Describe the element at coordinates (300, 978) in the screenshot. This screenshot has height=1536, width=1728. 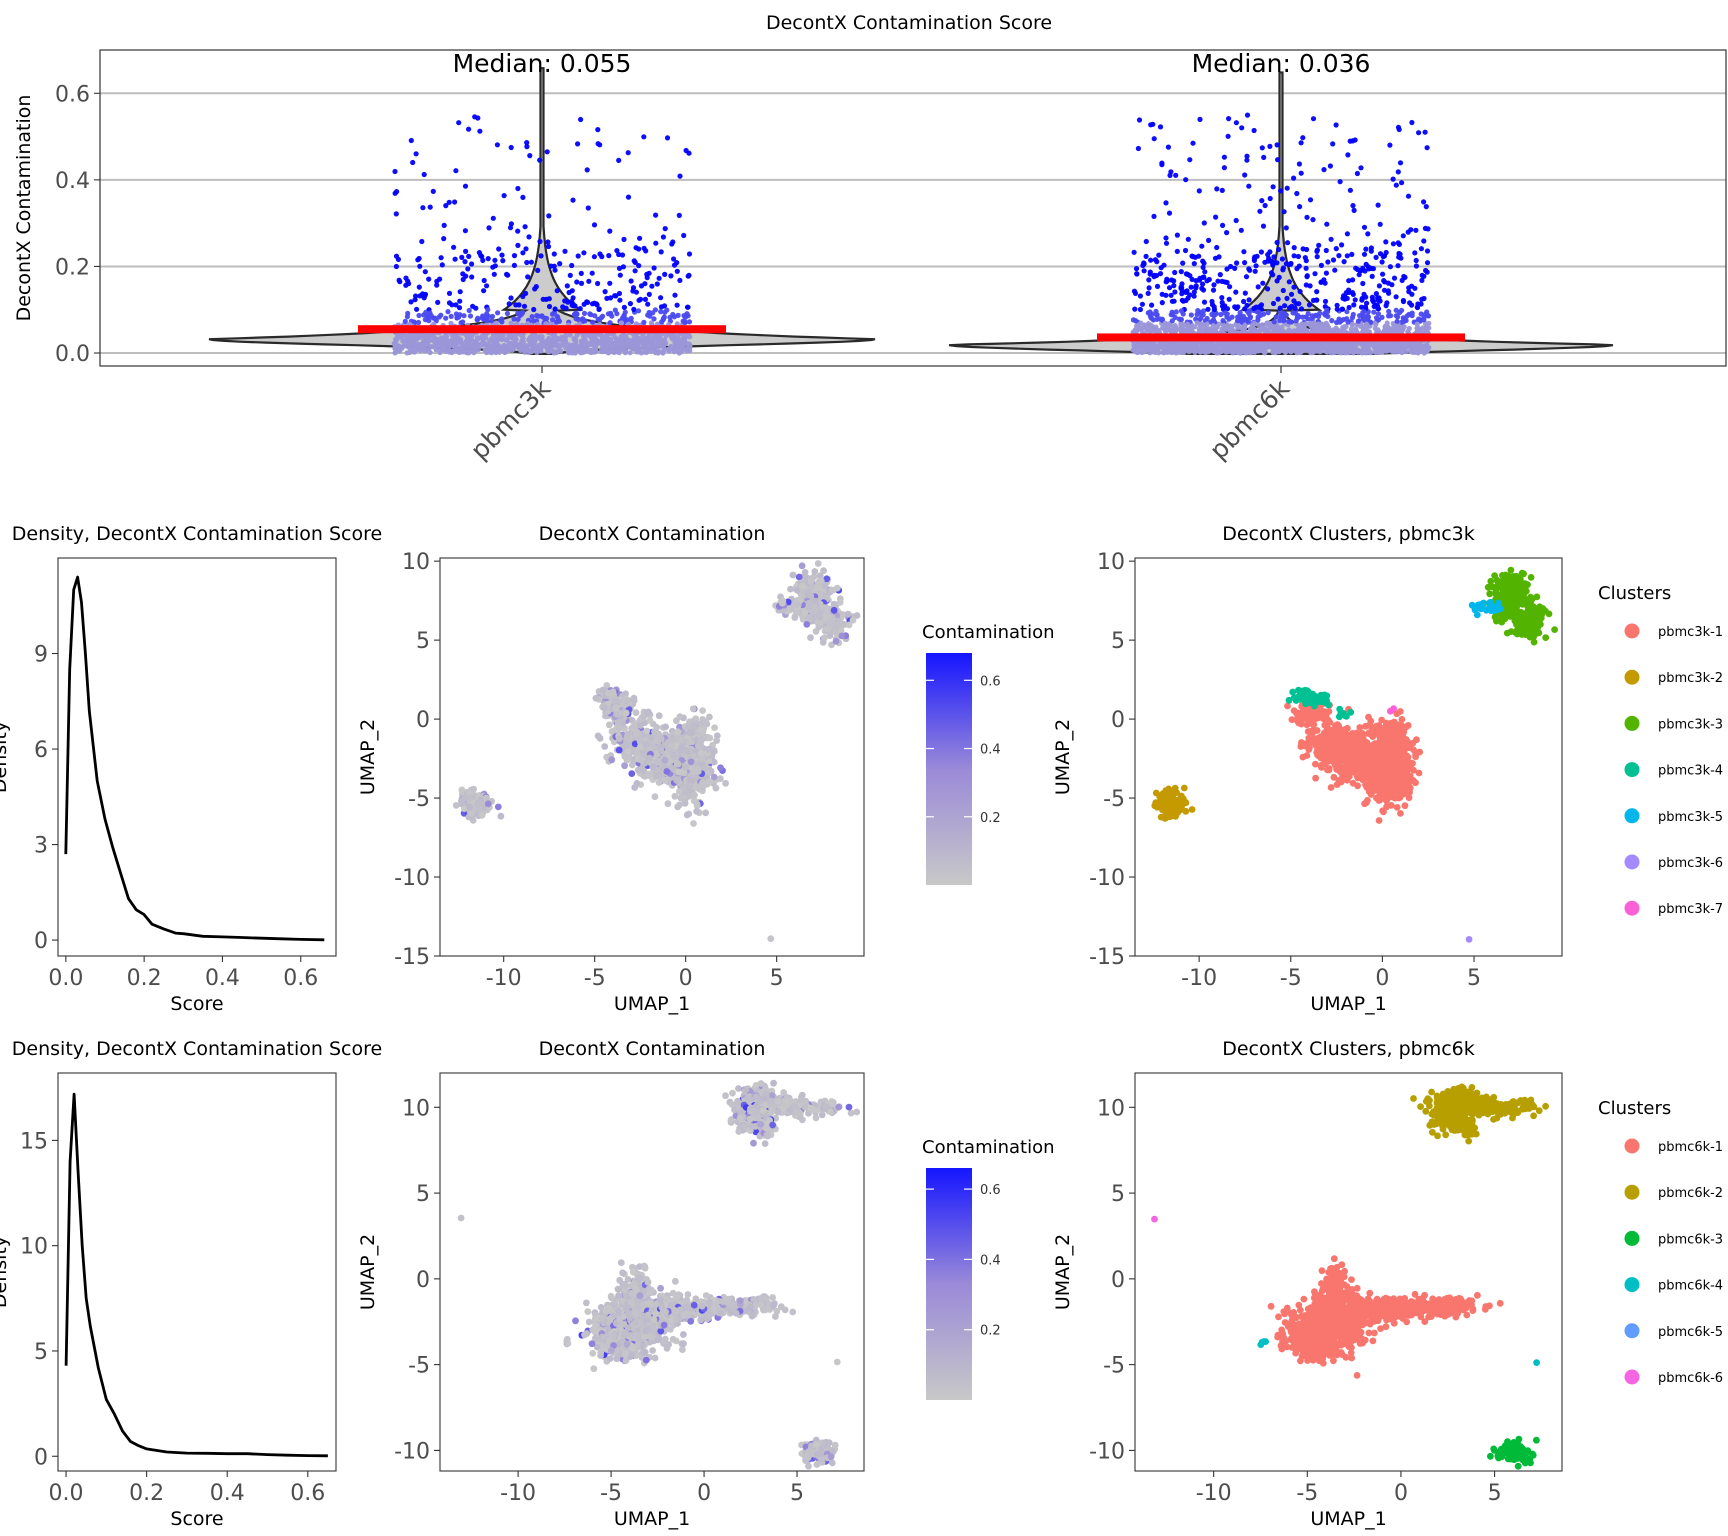
I see `x-tick-label: 0.6` at that location.